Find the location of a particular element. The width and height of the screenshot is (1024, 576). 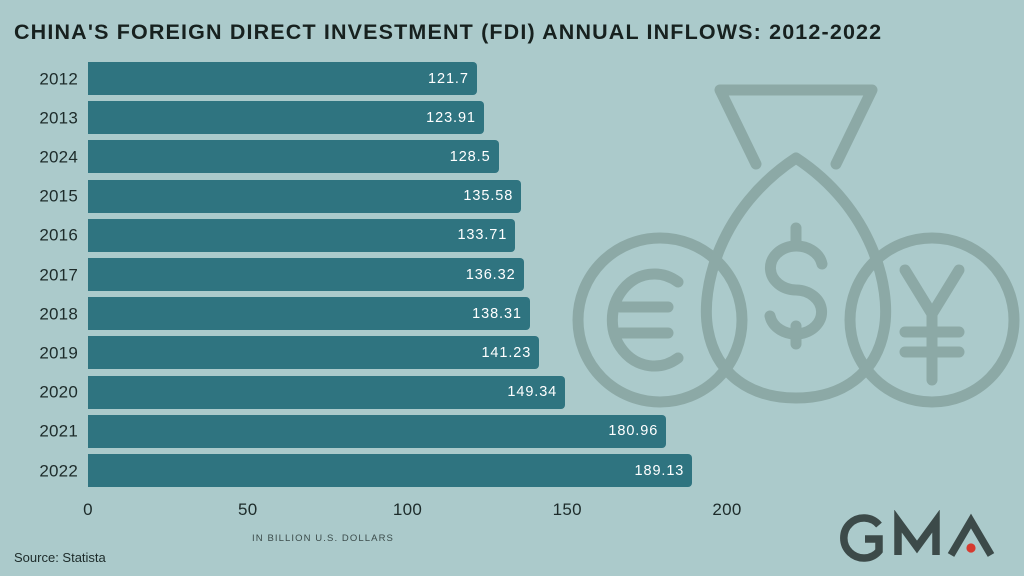

bar: 128.5 is located at coordinates (293, 157).